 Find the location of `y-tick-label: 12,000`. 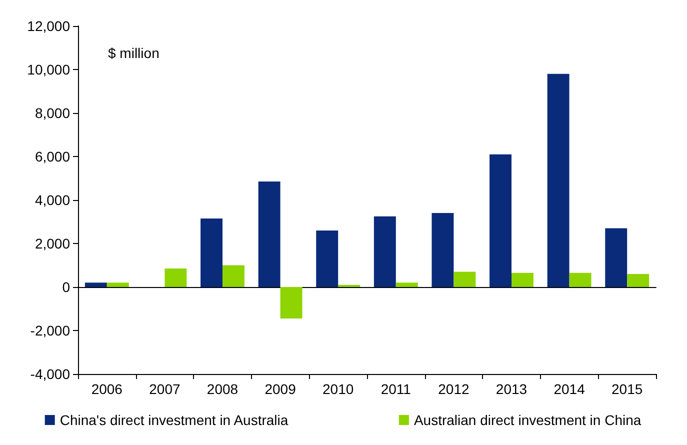

y-tick-label: 12,000 is located at coordinates (48, 26).